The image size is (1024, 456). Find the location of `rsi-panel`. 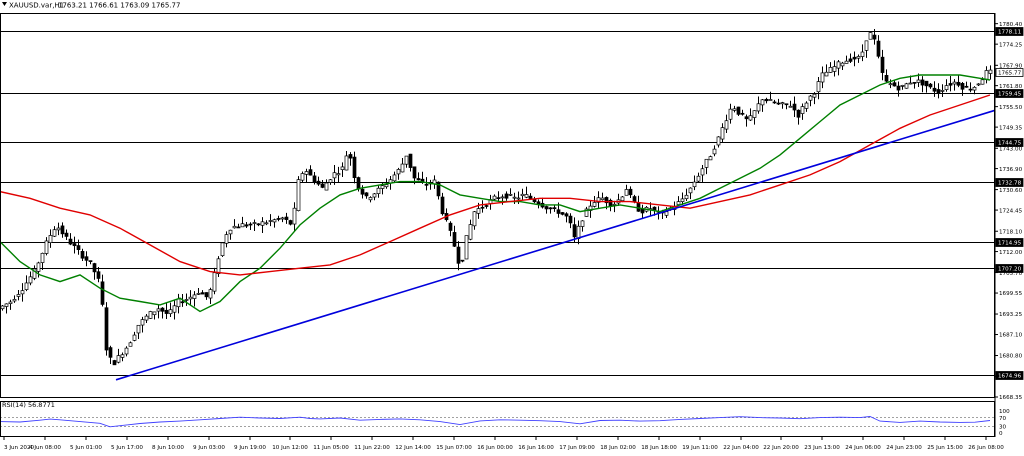

rsi-panel is located at coordinates (497, 422).